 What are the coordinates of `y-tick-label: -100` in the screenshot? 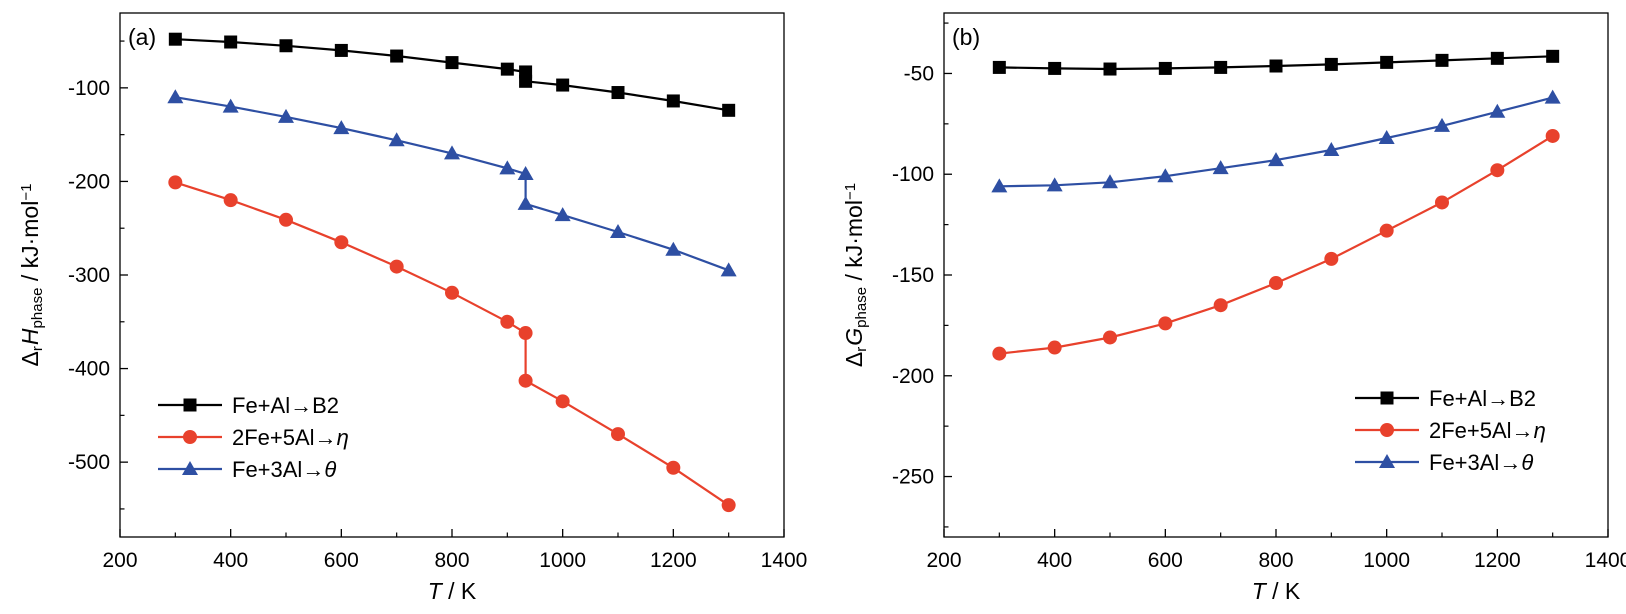 It's located at (913, 174).